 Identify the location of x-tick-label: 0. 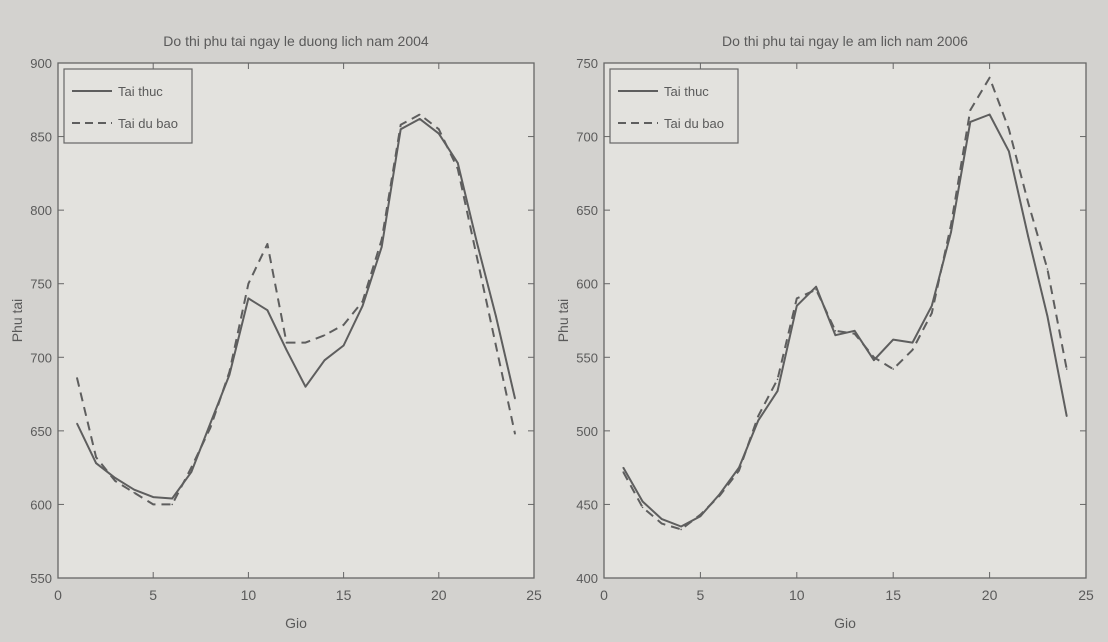
(604, 595).